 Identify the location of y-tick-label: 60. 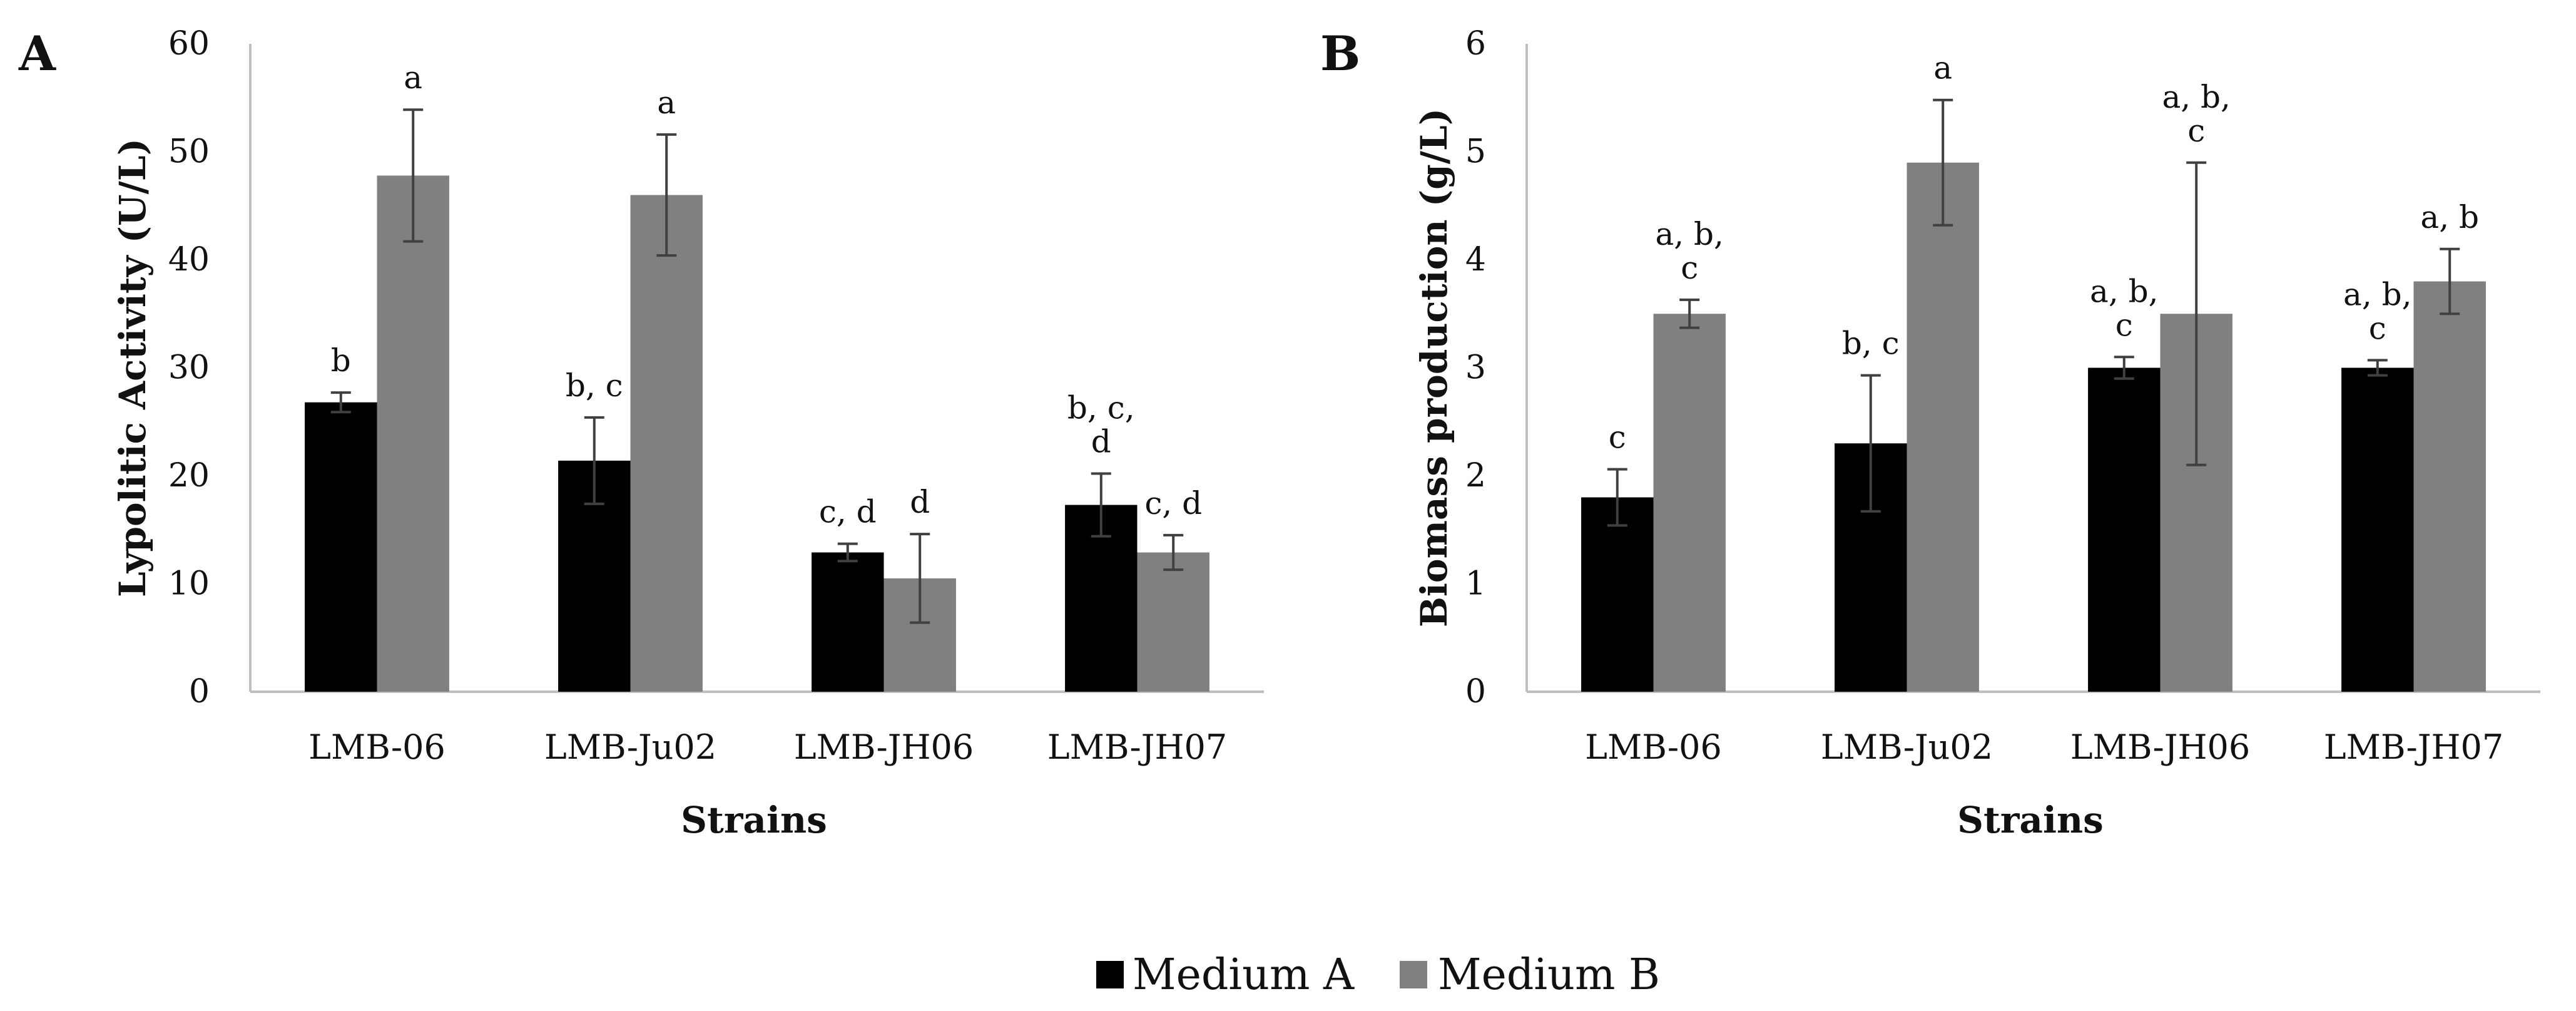
(189, 44).